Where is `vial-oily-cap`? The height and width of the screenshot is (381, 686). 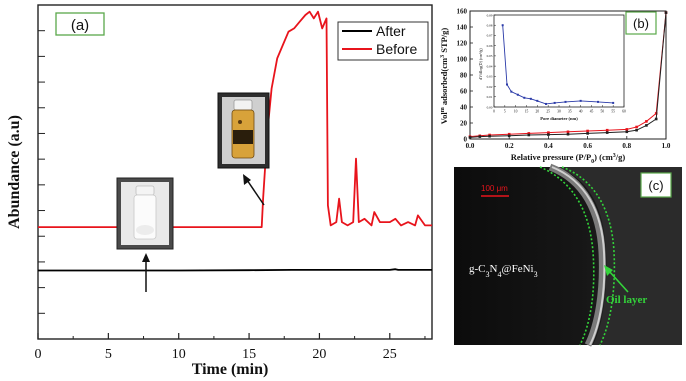
vial-oily-cap is located at coordinates (243, 105).